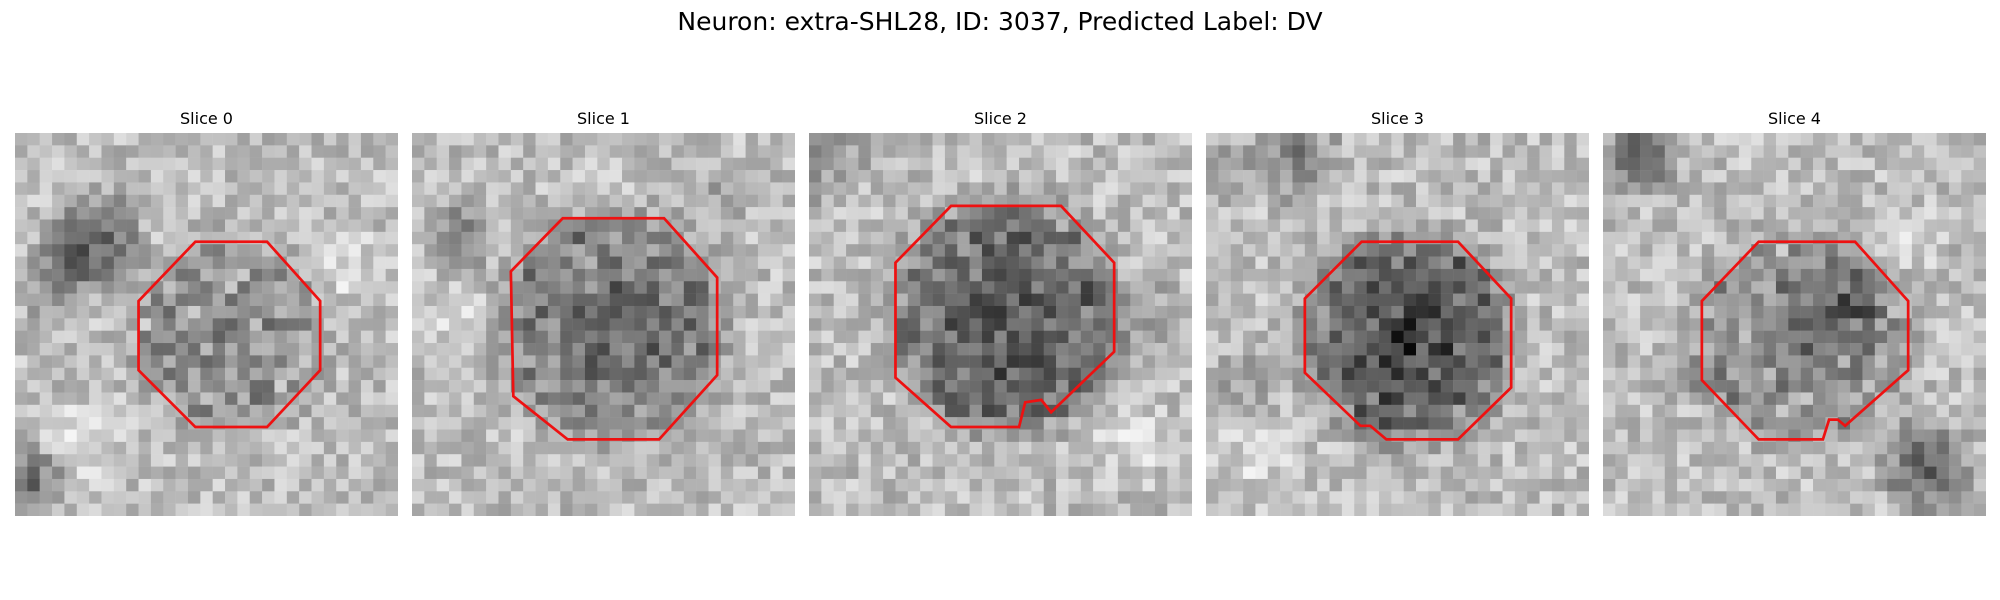 This screenshot has height=600, width=2000. Describe the element at coordinates (1397, 118) in the screenshot. I see `slice-title-3: Slice 3` at that location.